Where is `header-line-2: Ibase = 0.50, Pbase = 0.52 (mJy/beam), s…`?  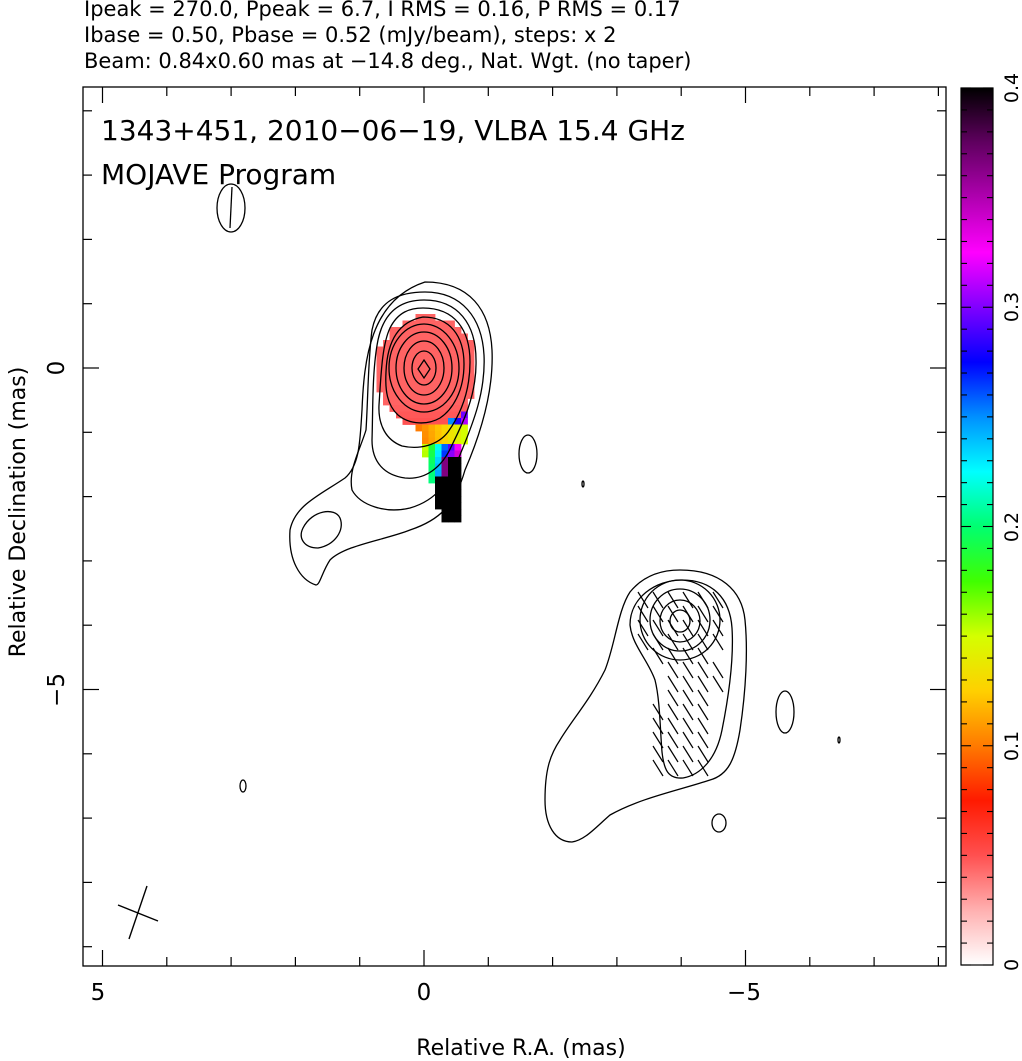 header-line-2: Ibase = 0.50, Pbase = 0.52 (mJy/beam), s… is located at coordinates (350, 35).